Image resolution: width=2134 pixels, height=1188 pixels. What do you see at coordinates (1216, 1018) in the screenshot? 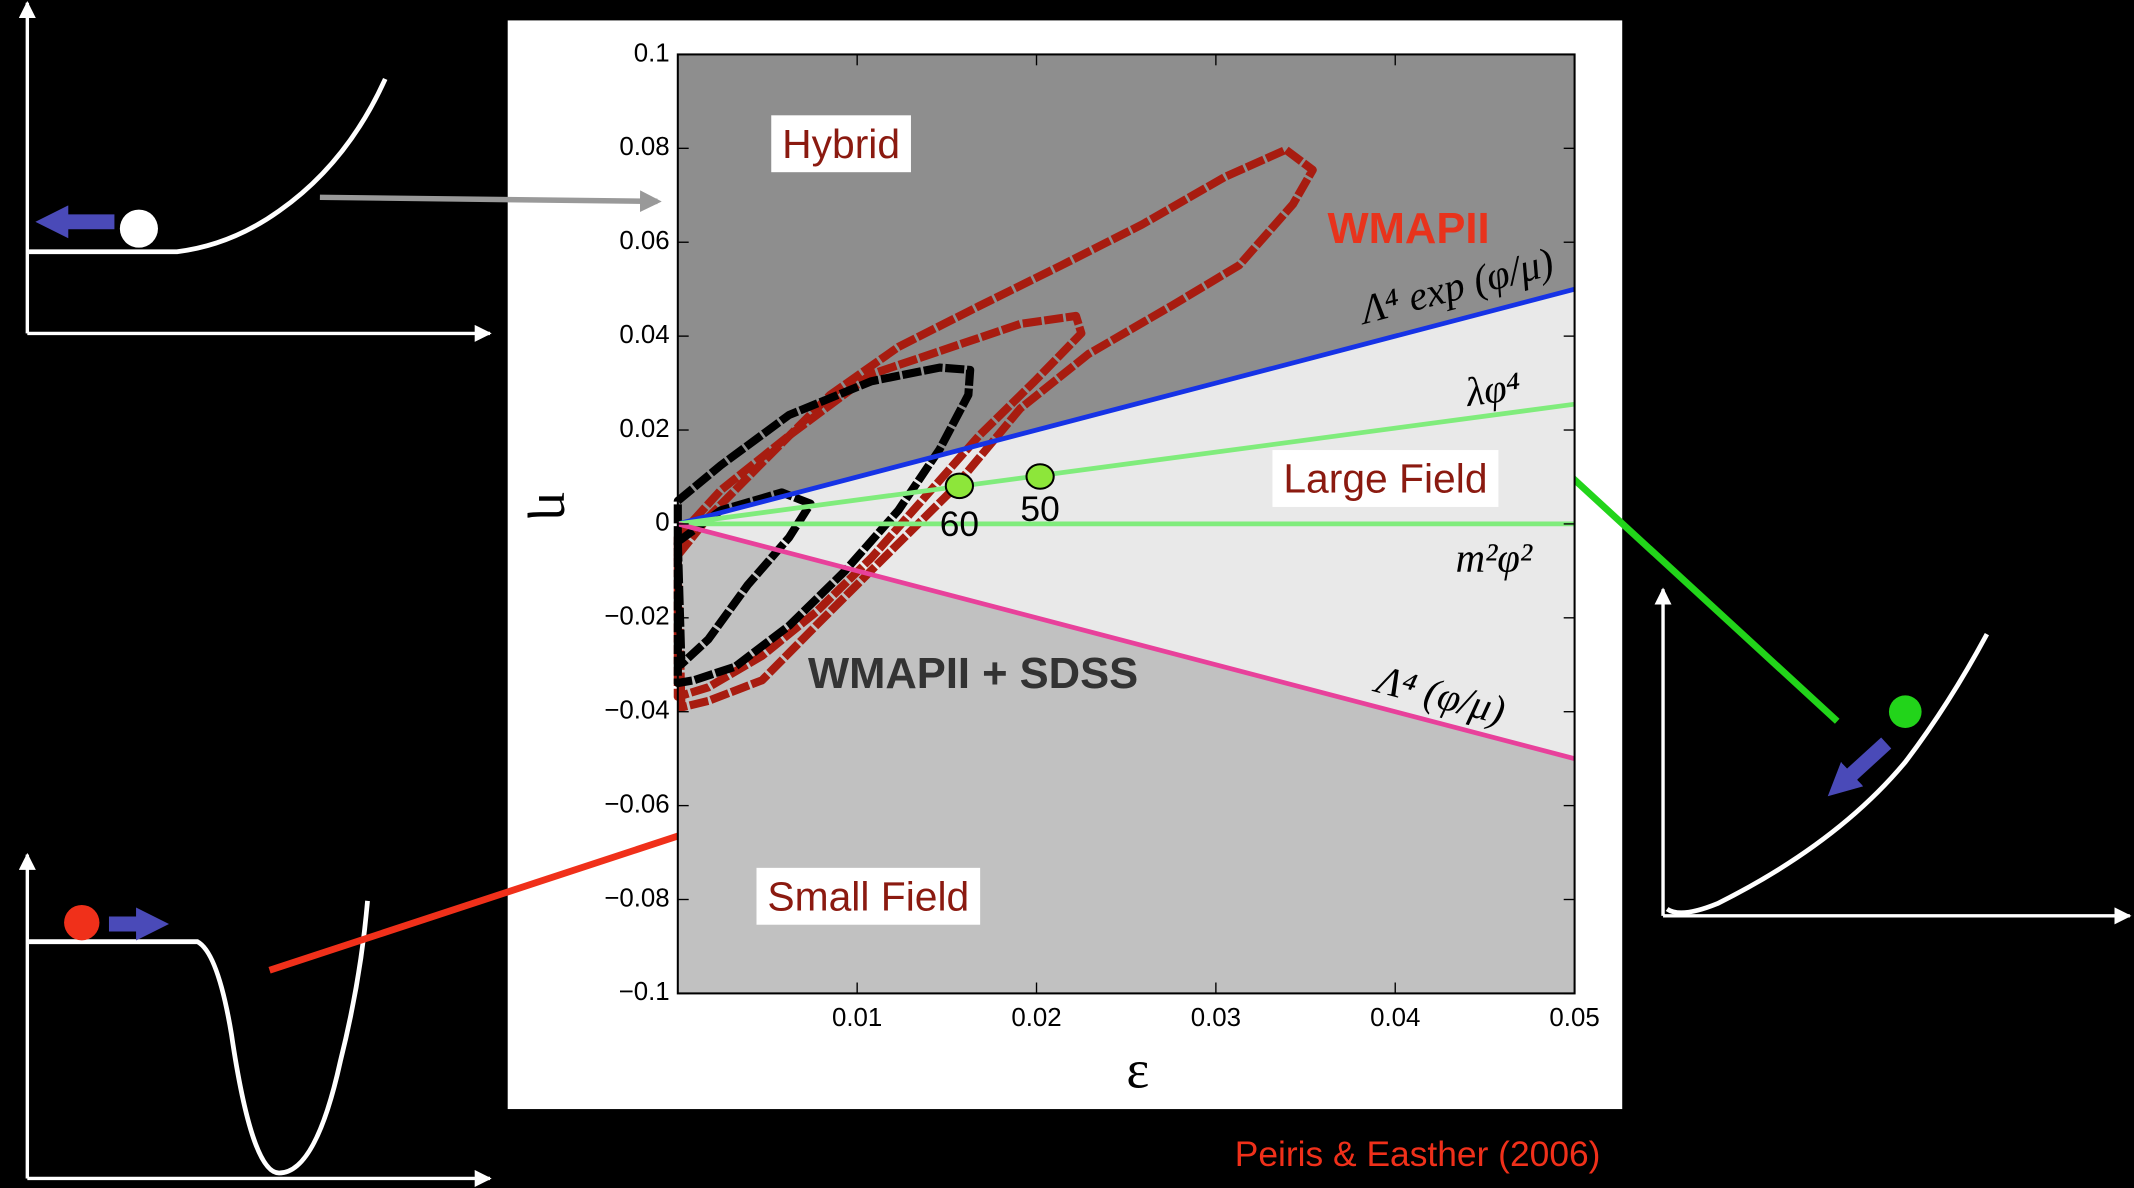
I see `x-tick-label: 0.03` at bounding box center [1216, 1018].